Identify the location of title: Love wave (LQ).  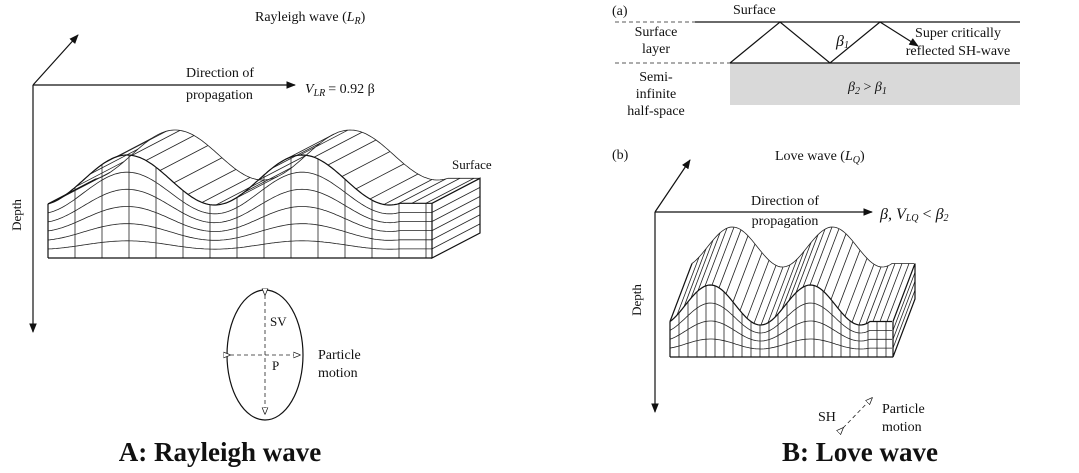
(820, 157).